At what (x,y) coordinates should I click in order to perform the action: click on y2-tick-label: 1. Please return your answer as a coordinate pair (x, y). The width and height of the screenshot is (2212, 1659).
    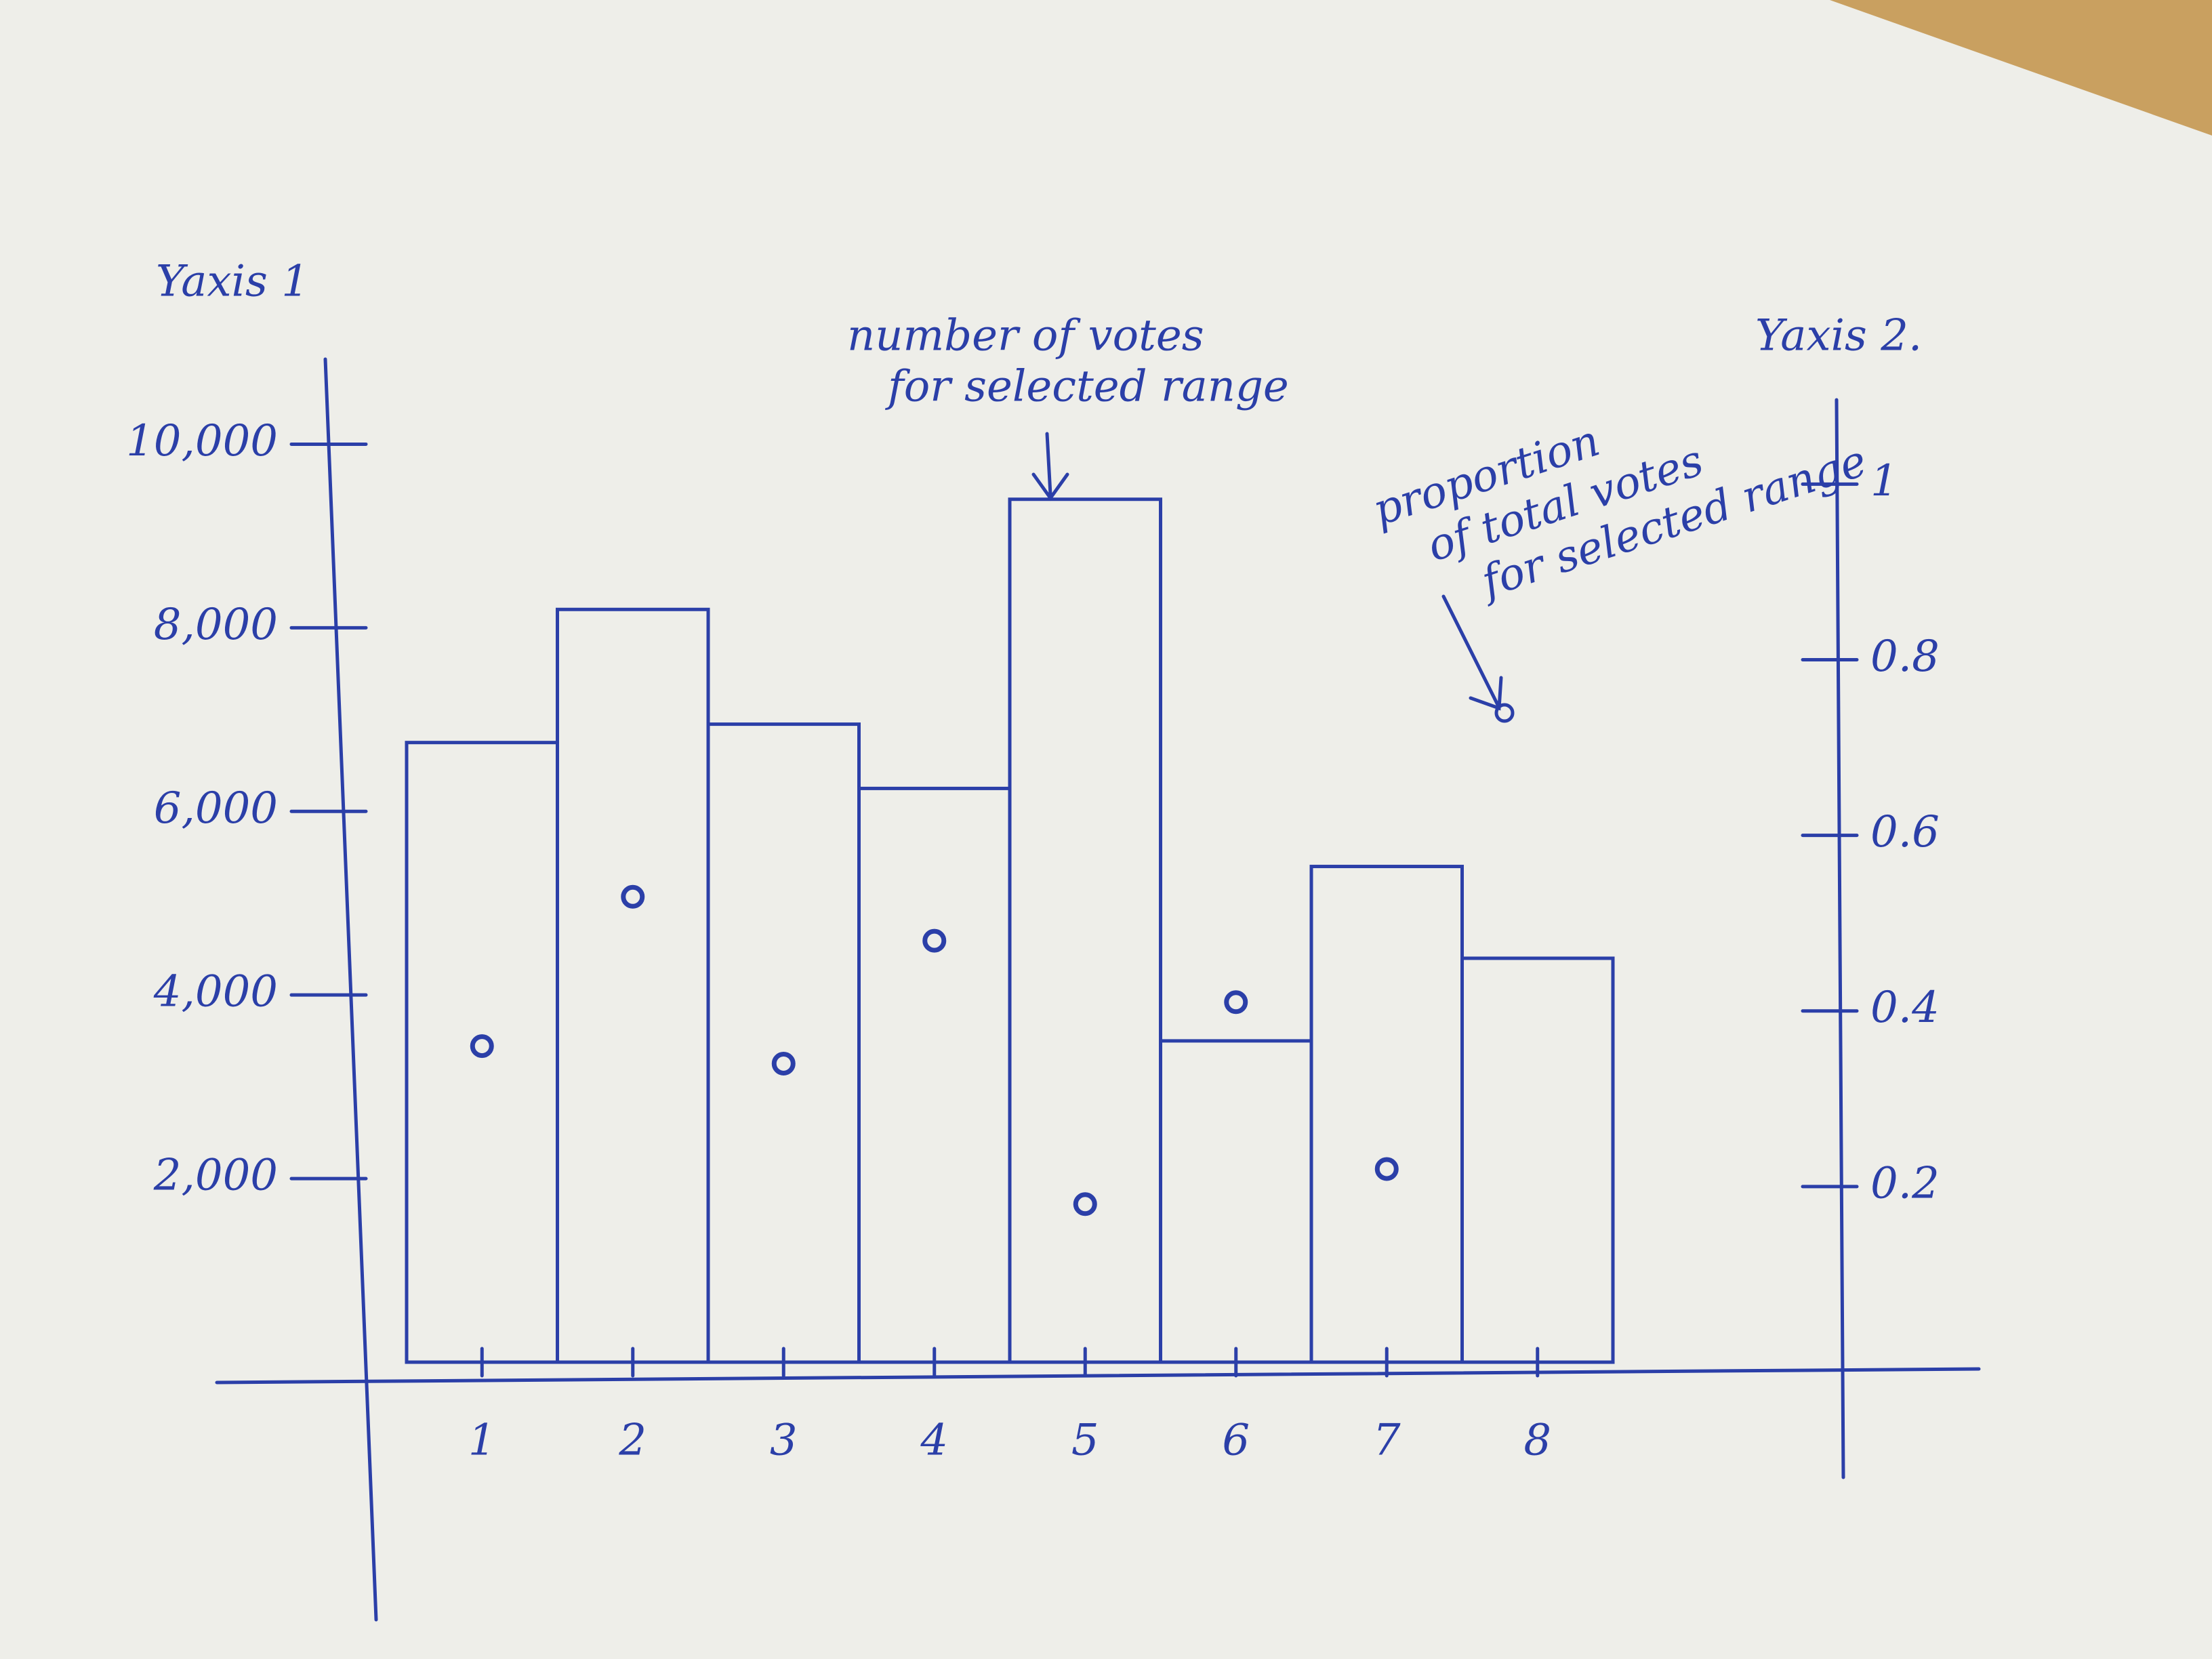
    Looking at the image, I should click on (1884, 481).